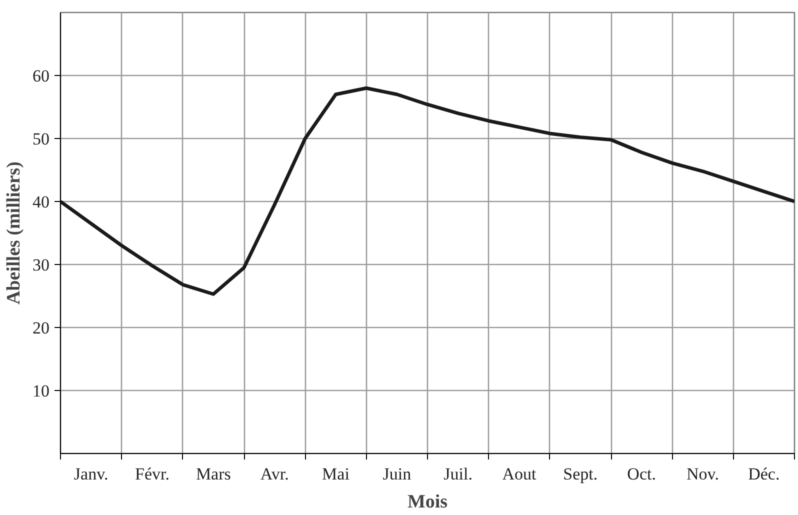 The width and height of the screenshot is (798, 515). Describe the element at coordinates (41, 76) in the screenshot. I see `y-tick-label: 60` at that location.